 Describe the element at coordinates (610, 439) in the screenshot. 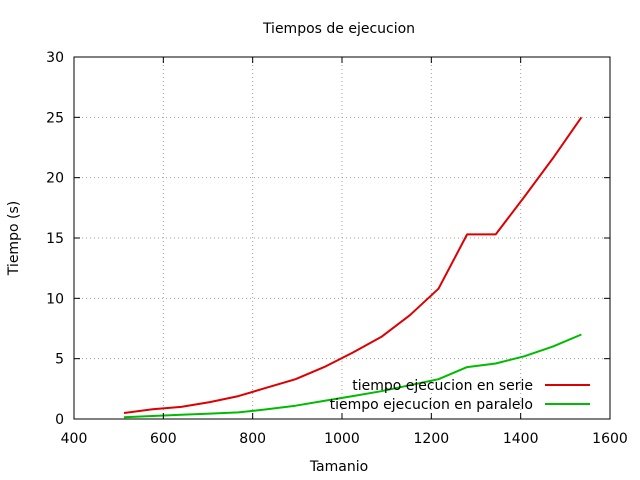

I see `x-tick-label: 1600` at that location.